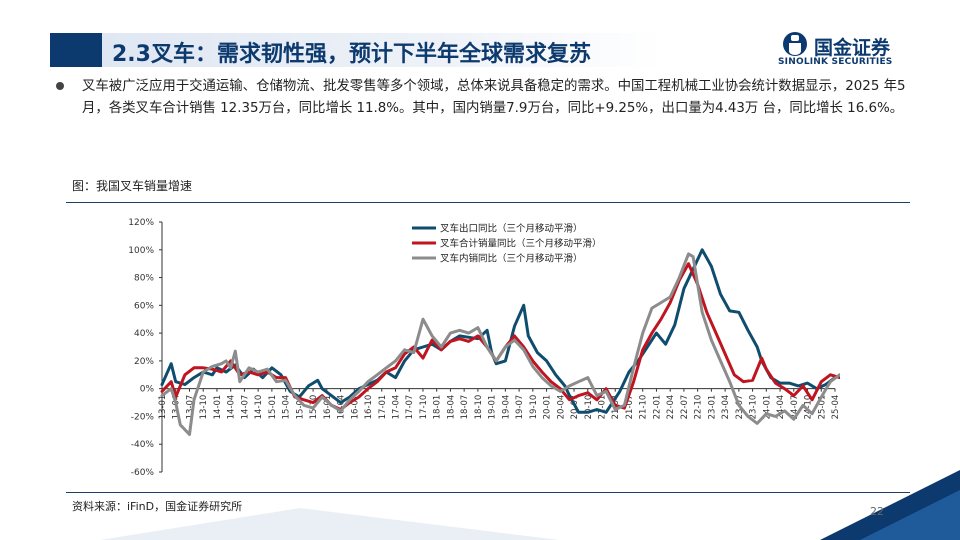  Describe the element at coordinates (488, 202) in the screenshot. I see `figure-top-rule` at that location.